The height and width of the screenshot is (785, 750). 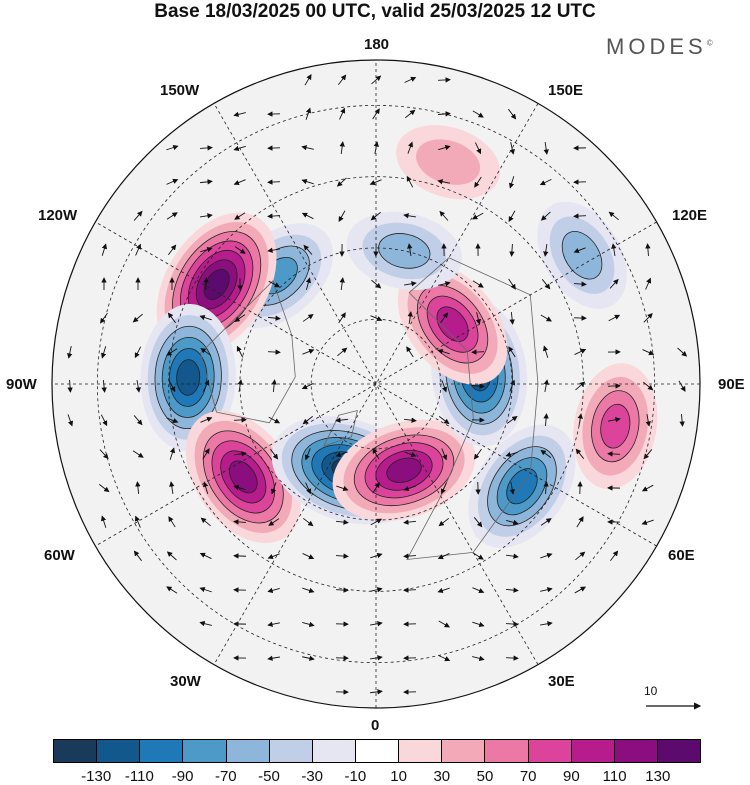 I want to click on lon-label-30w: 30W, so click(x=185, y=681).